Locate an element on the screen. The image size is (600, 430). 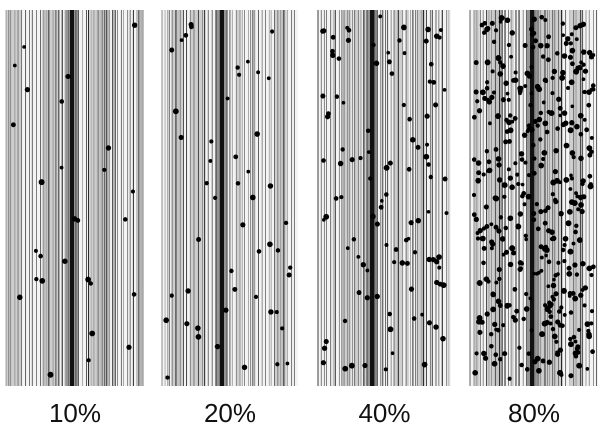
panel-label: 10% is located at coordinates (75, 413).